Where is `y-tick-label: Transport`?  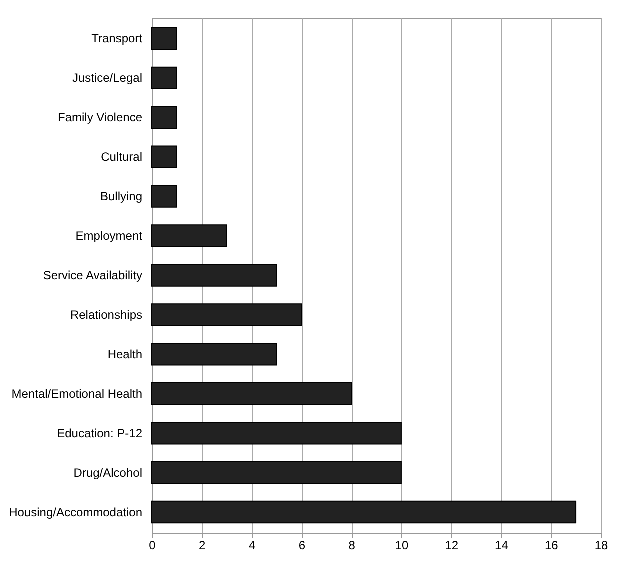 y-tick-label: Transport is located at coordinates (118, 39).